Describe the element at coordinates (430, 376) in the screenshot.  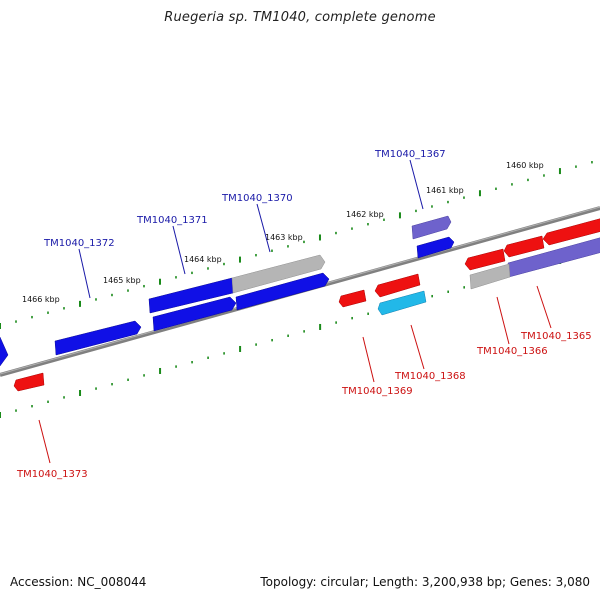
I see `gene-label-tm1040-1368: TM1040_1368` at that location.